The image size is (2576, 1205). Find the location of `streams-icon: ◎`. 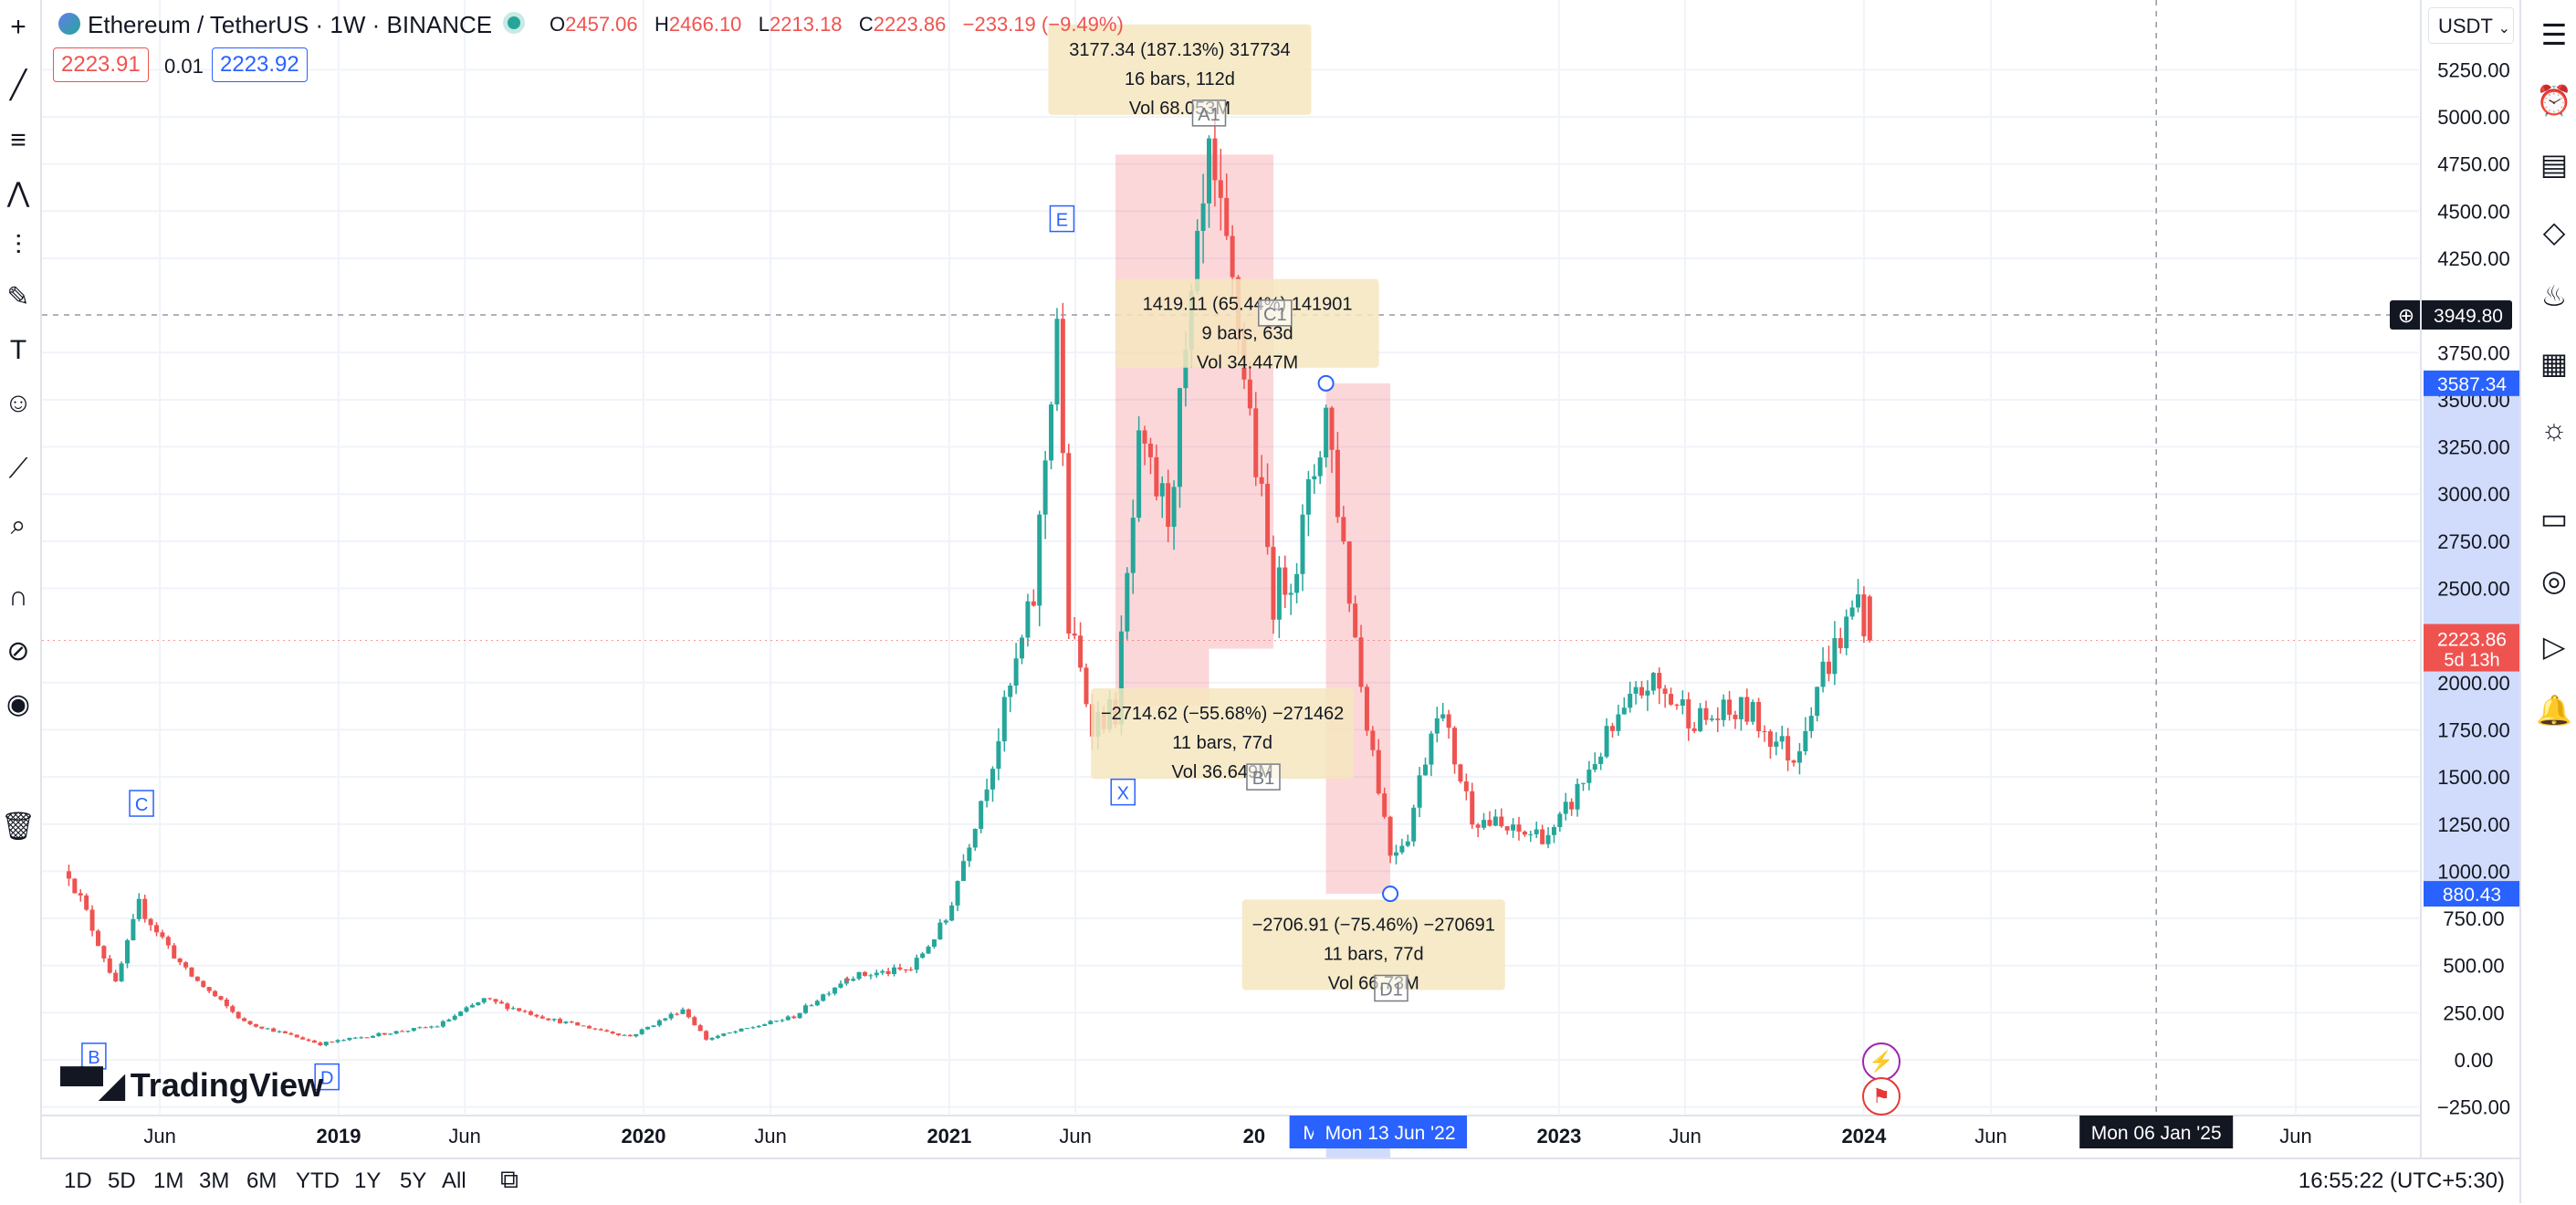

streams-icon: ◎ is located at coordinates (2554, 580).